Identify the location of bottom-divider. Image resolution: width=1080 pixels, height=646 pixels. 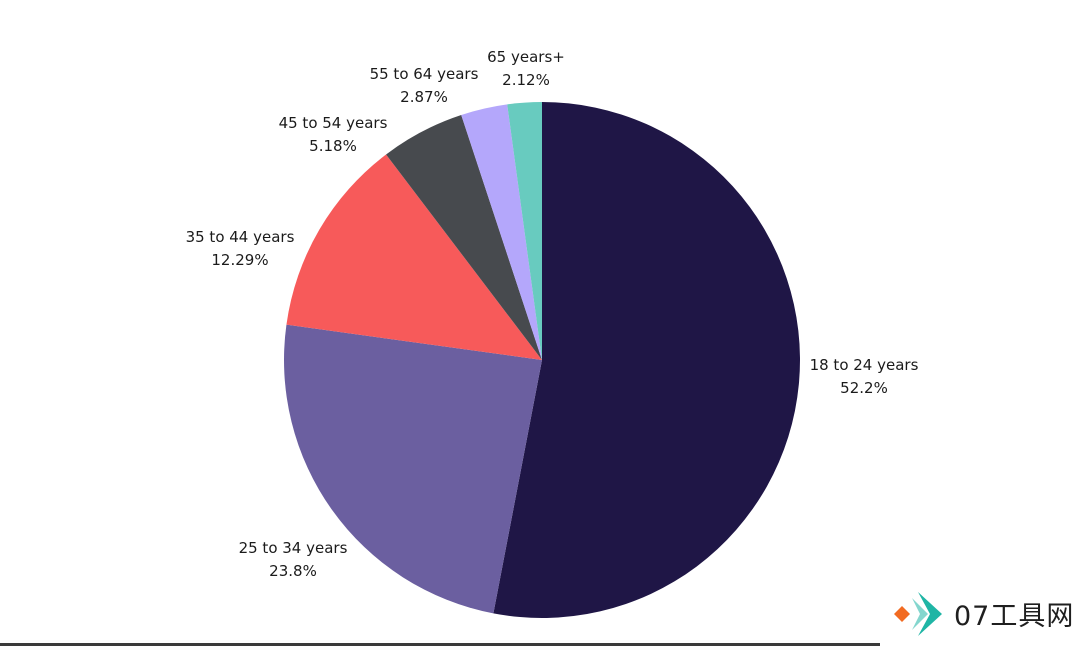
(440, 644).